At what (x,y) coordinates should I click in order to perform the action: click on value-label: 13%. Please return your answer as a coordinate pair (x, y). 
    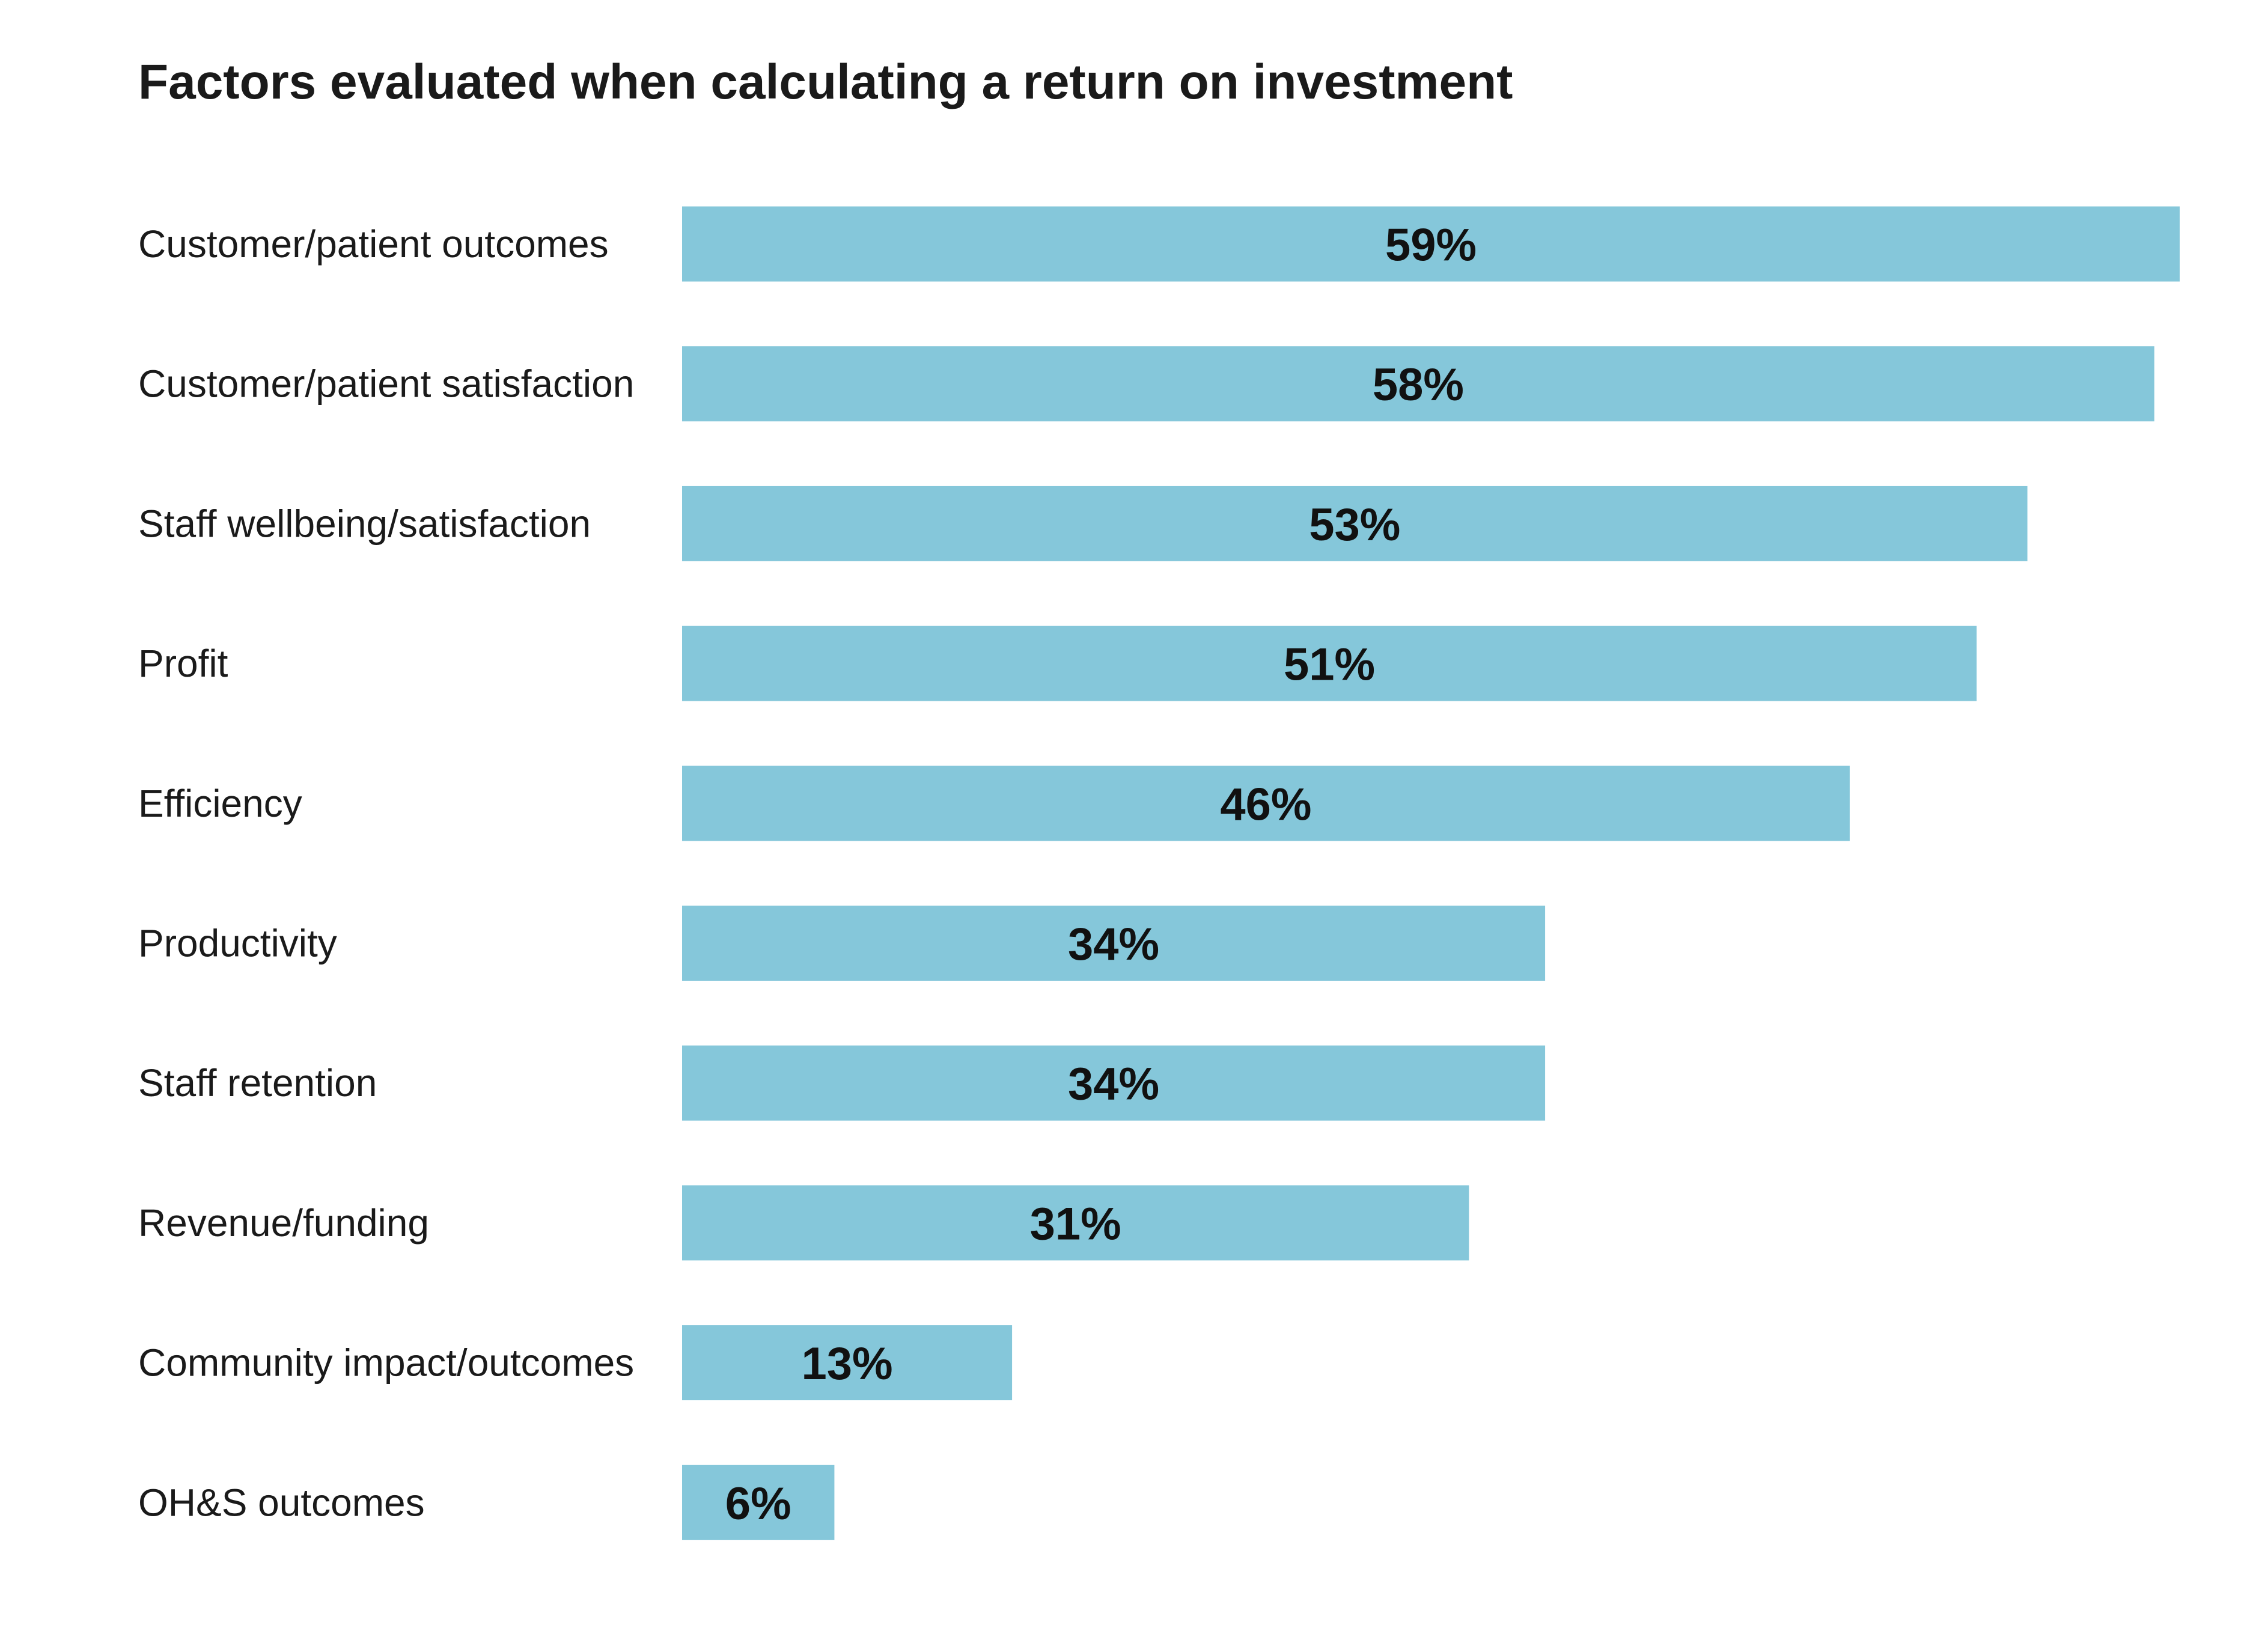
    Looking at the image, I should click on (846, 1363).